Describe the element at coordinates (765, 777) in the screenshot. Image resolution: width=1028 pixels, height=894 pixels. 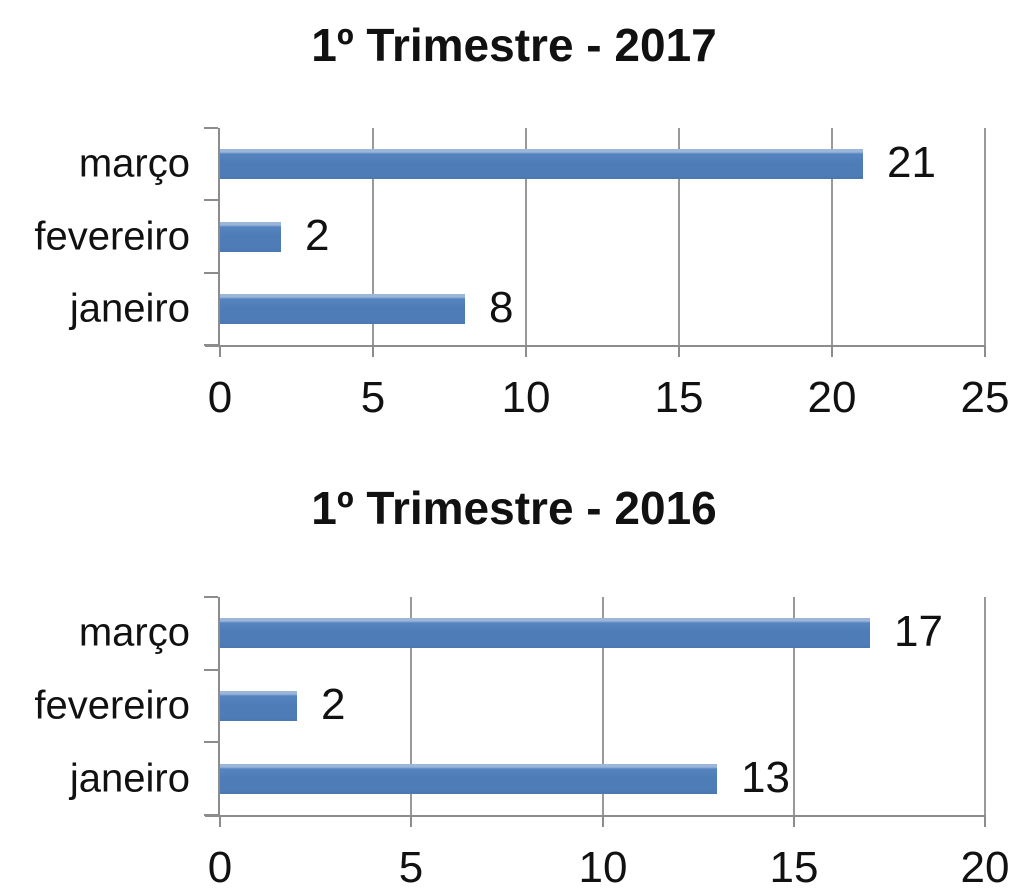
I see `value-label: 13` at that location.